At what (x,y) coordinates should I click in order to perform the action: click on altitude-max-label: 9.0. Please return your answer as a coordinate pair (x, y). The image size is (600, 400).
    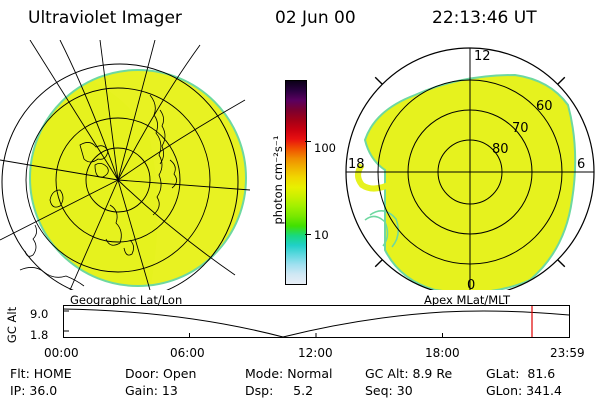
    Looking at the image, I should click on (39, 314).